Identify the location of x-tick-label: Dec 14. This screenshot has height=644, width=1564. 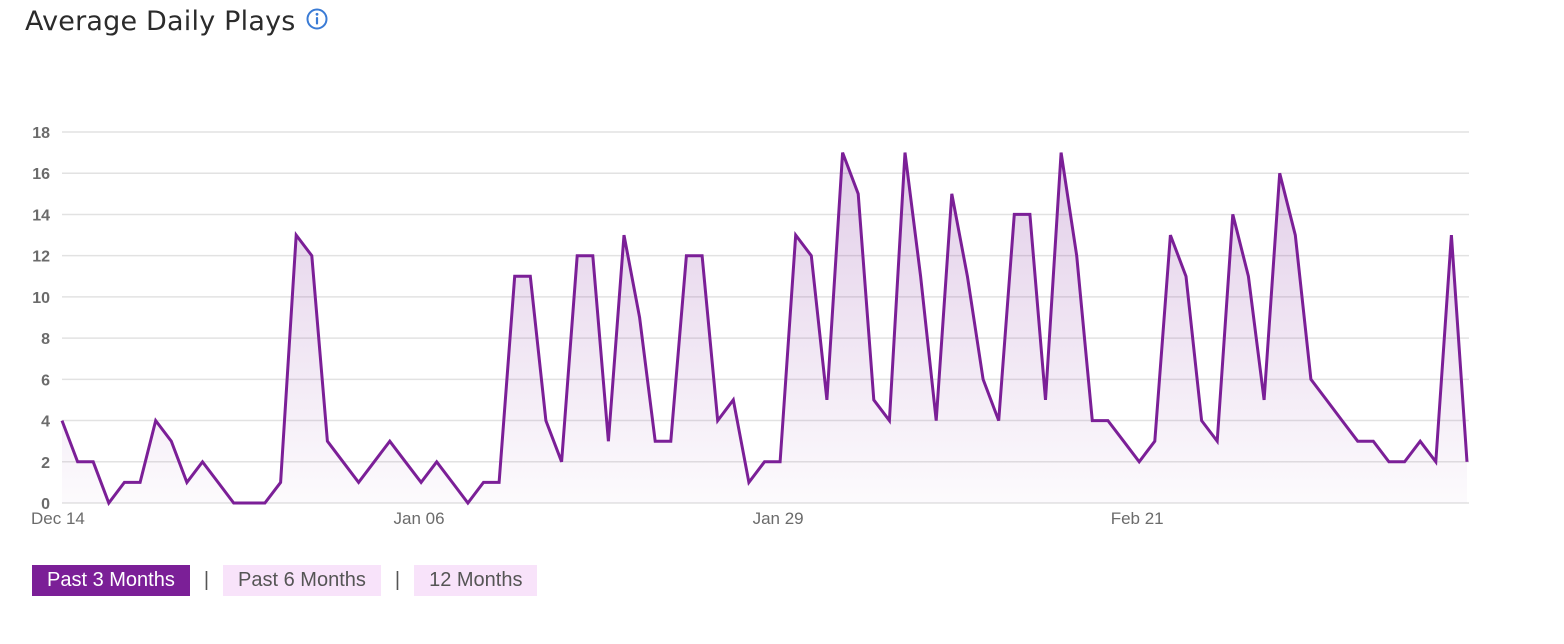
(58, 518).